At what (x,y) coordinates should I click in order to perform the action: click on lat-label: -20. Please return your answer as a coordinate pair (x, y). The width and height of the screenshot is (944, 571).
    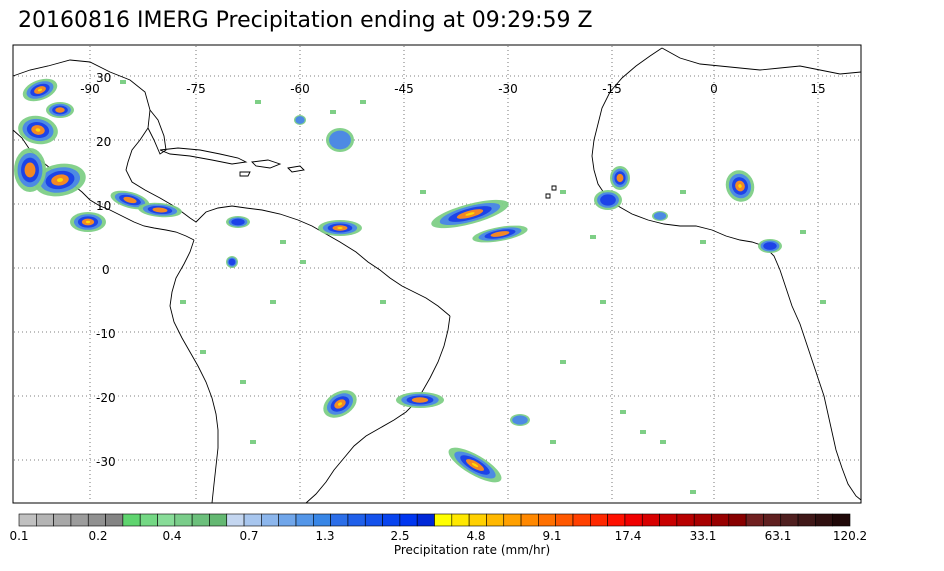
    Looking at the image, I should click on (106, 398).